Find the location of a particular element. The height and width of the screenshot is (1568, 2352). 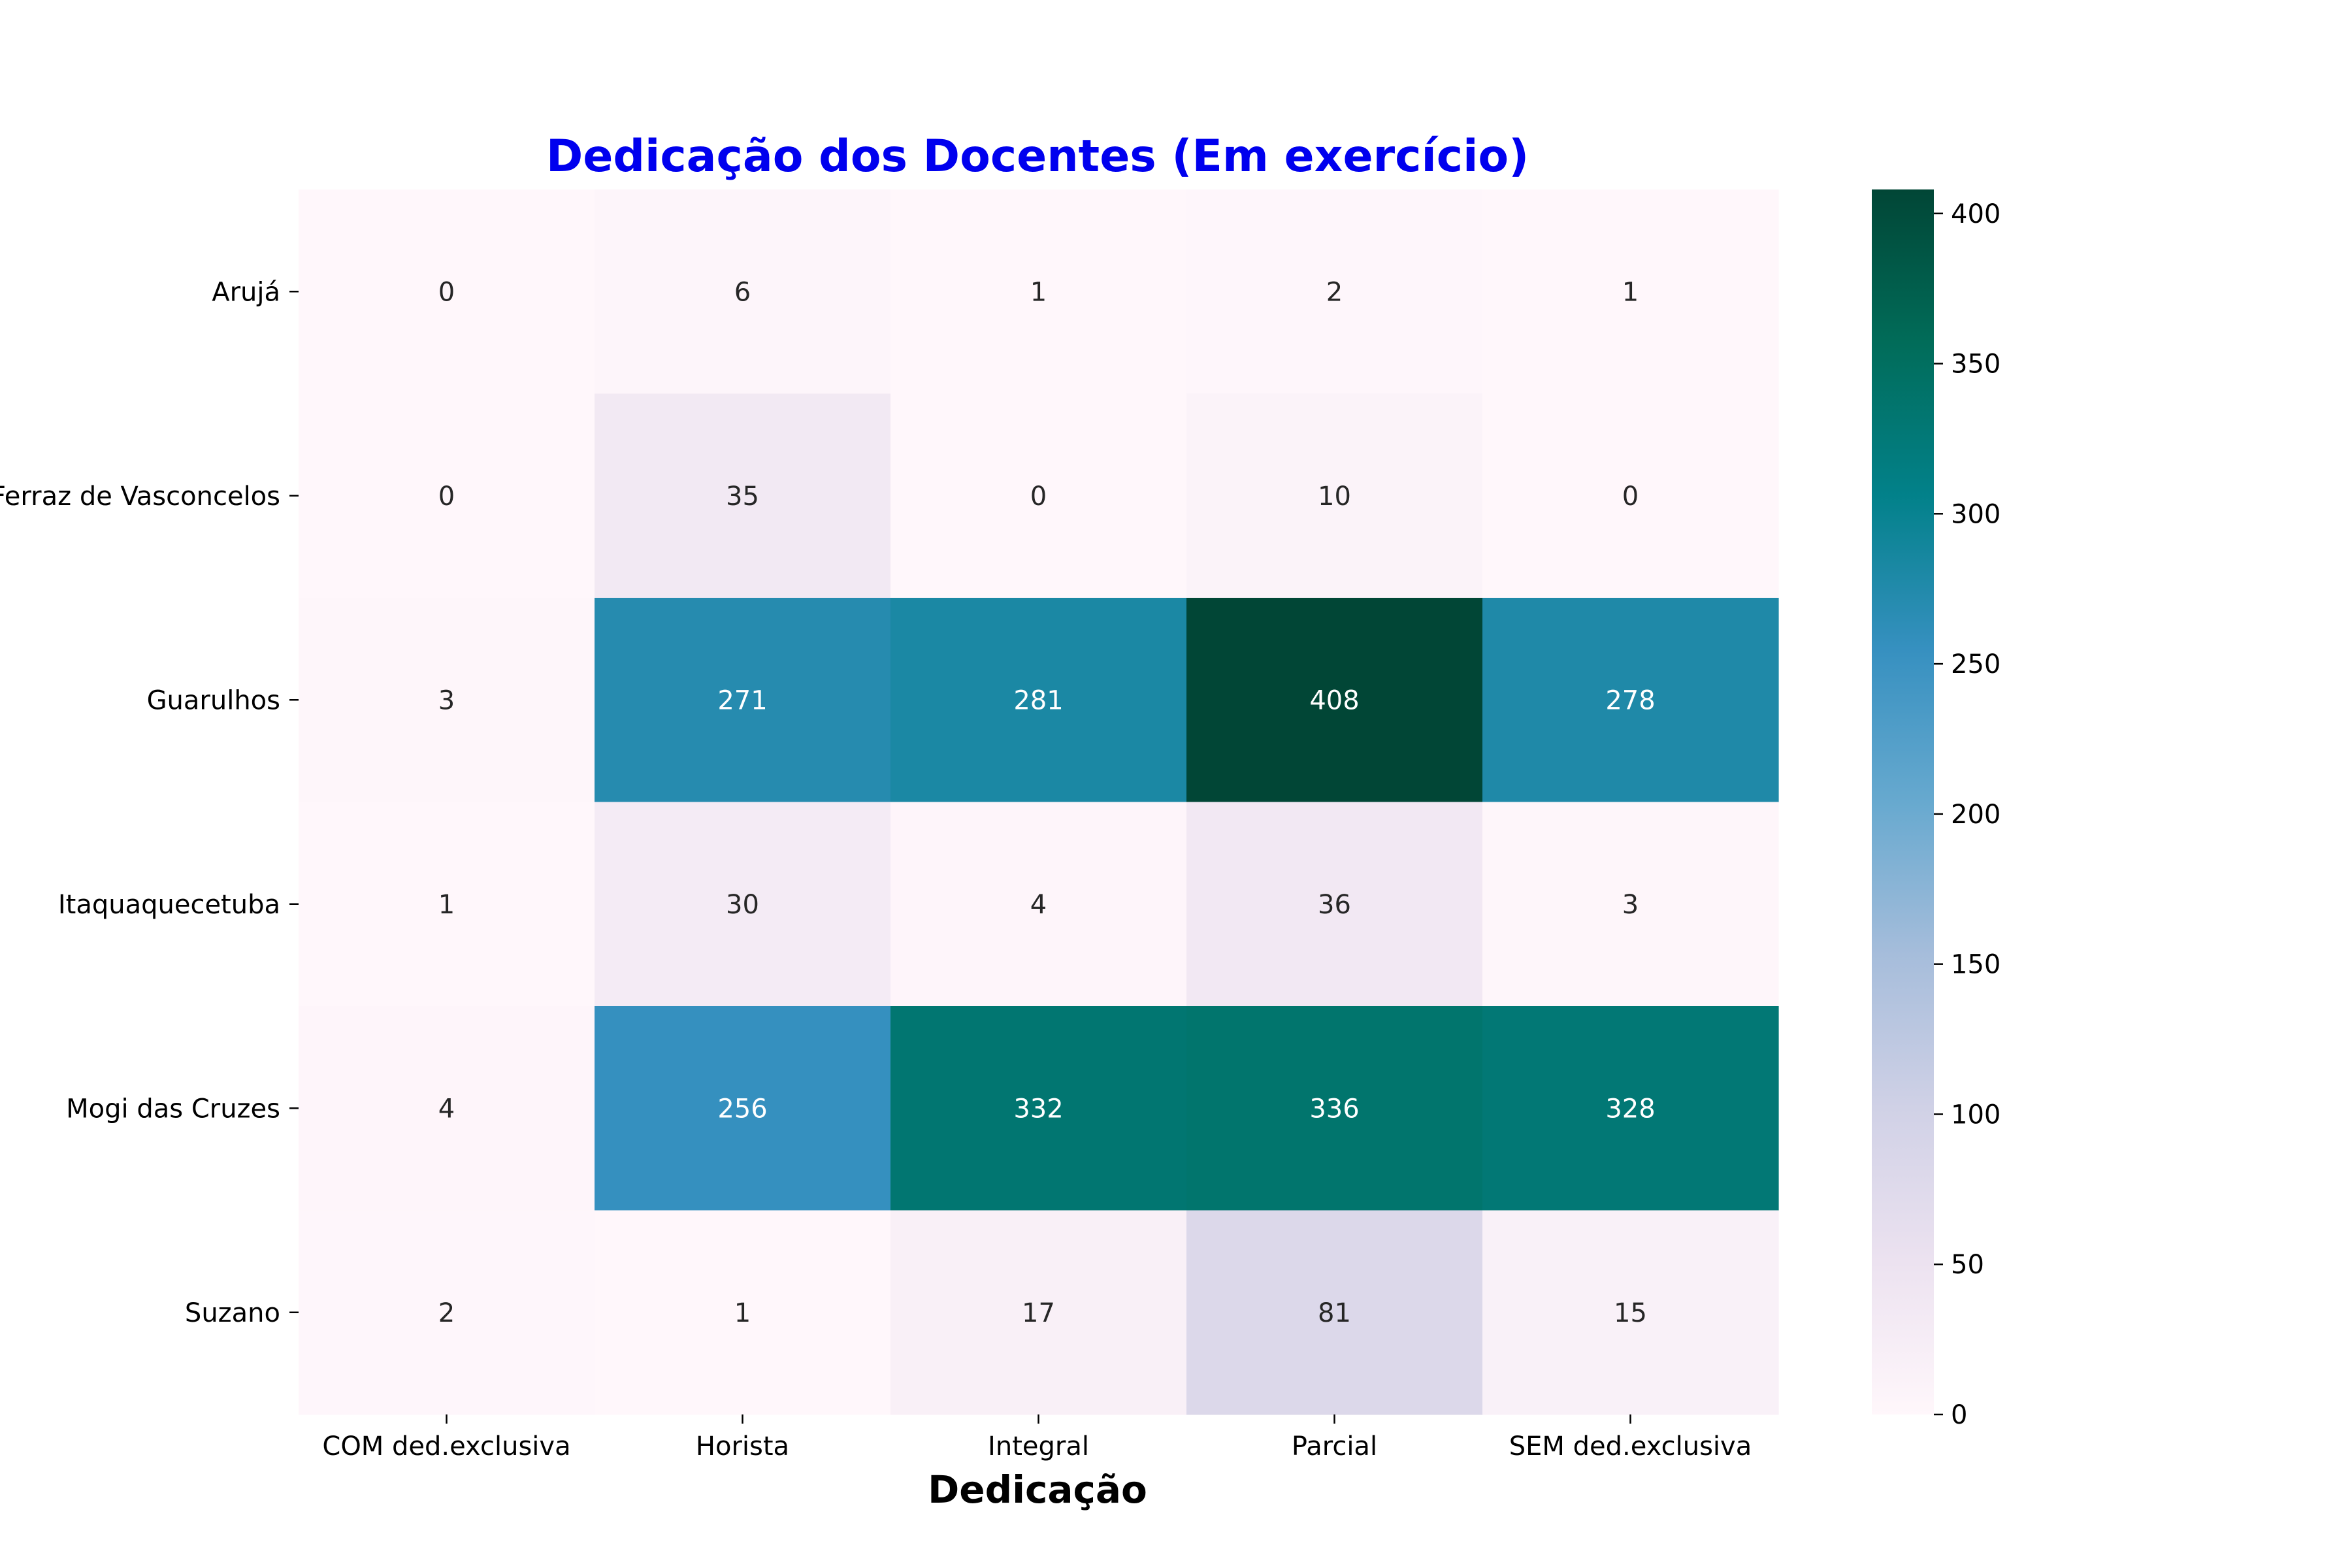

x-axis-title: Dedicação is located at coordinates (1037, 1489).